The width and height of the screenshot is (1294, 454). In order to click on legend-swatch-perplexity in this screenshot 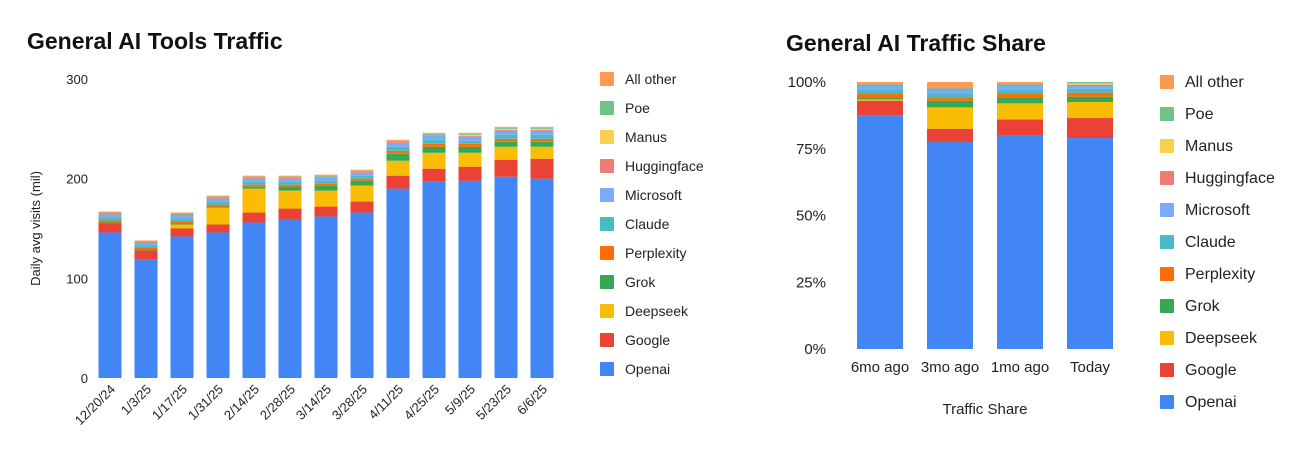, I will do `click(607, 253)`.